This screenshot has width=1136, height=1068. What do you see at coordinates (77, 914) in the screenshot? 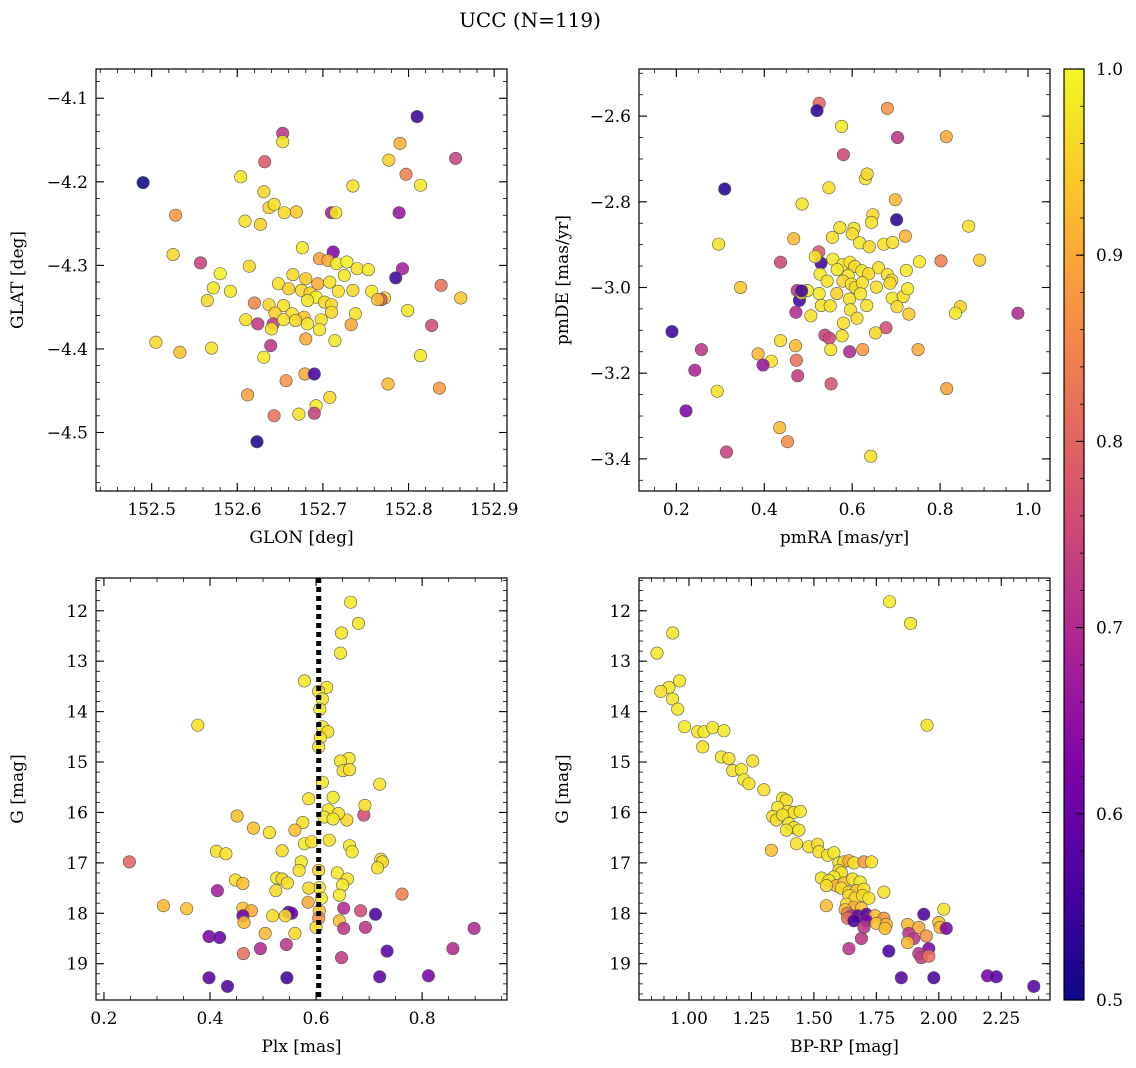
I see `y-tick-label: 18` at bounding box center [77, 914].